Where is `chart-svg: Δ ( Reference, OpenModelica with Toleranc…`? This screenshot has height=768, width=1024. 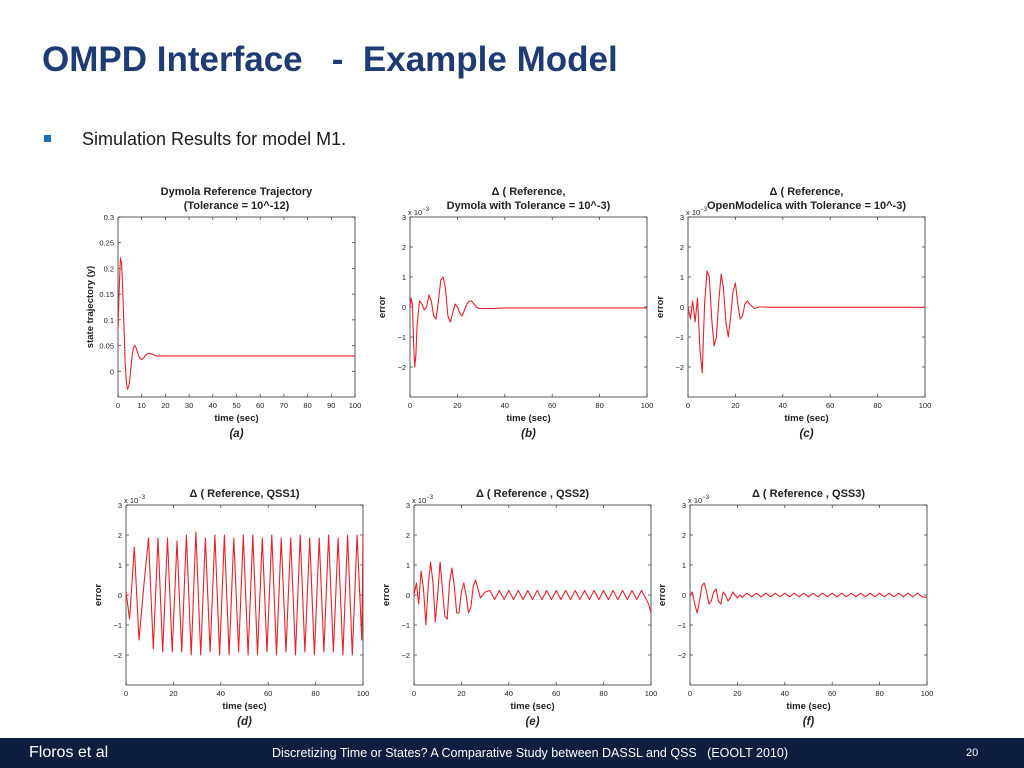 chart-svg: Δ ( Reference, OpenModelica with Toleranc… is located at coordinates (793, 313).